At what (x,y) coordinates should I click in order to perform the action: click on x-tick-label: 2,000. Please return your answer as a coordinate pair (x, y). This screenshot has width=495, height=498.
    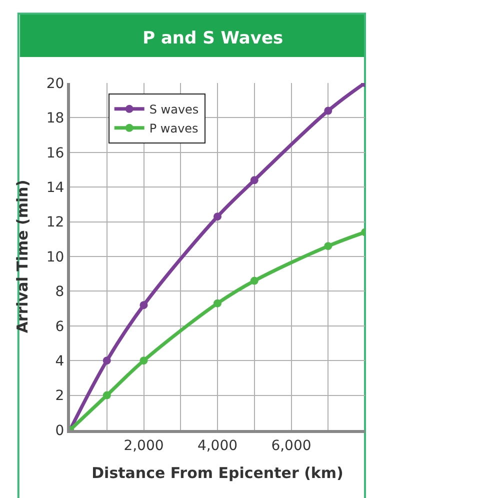
    Looking at the image, I should click on (144, 446).